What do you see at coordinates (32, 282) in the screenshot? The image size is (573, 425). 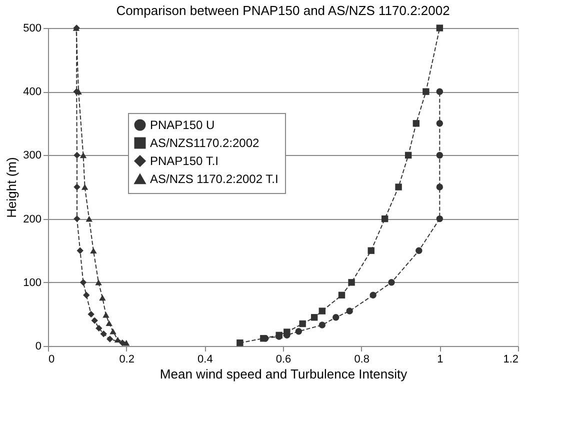 I see `y-tick-label: 100` at bounding box center [32, 282].